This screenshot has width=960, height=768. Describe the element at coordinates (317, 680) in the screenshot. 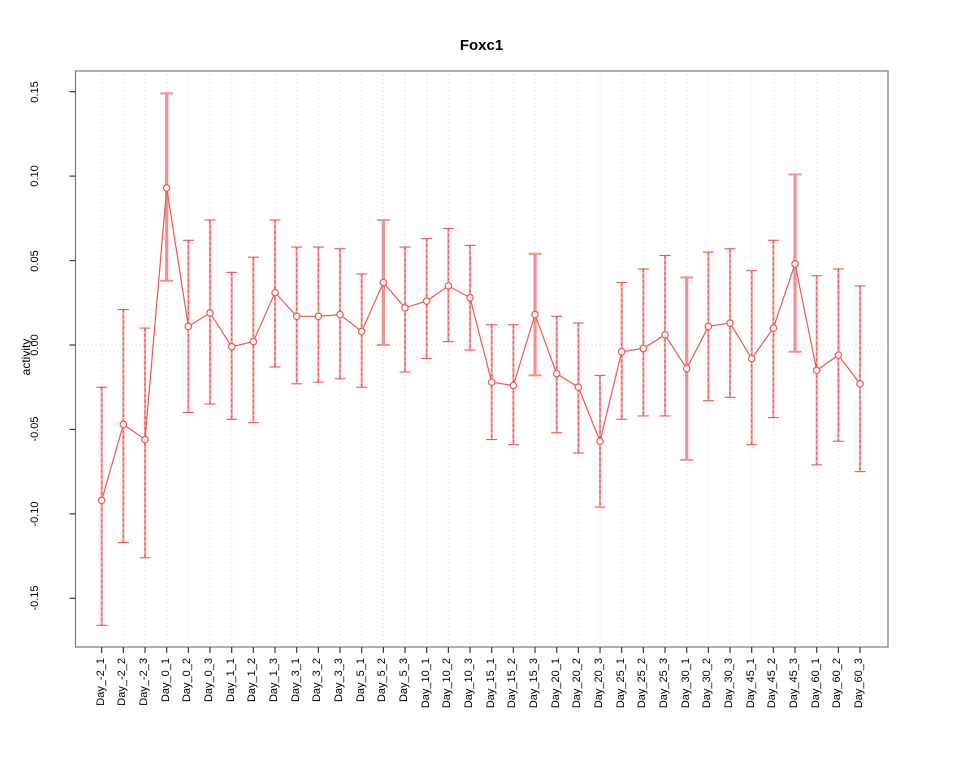

I see `x-tick-label: Day_3_2` at that location.